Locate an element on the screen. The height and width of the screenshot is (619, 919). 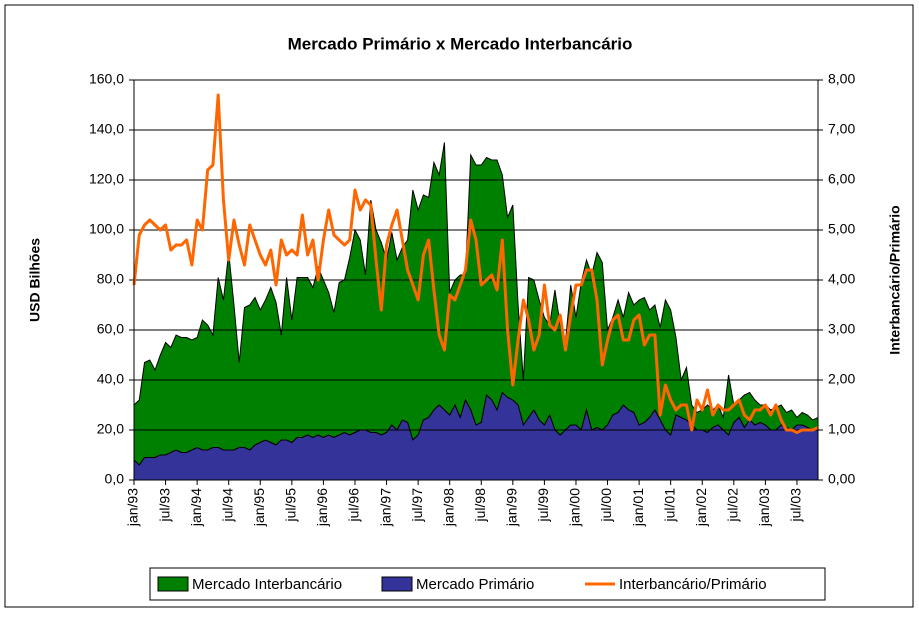
x-tick-label: jan/99 is located at coordinates (512, 507).